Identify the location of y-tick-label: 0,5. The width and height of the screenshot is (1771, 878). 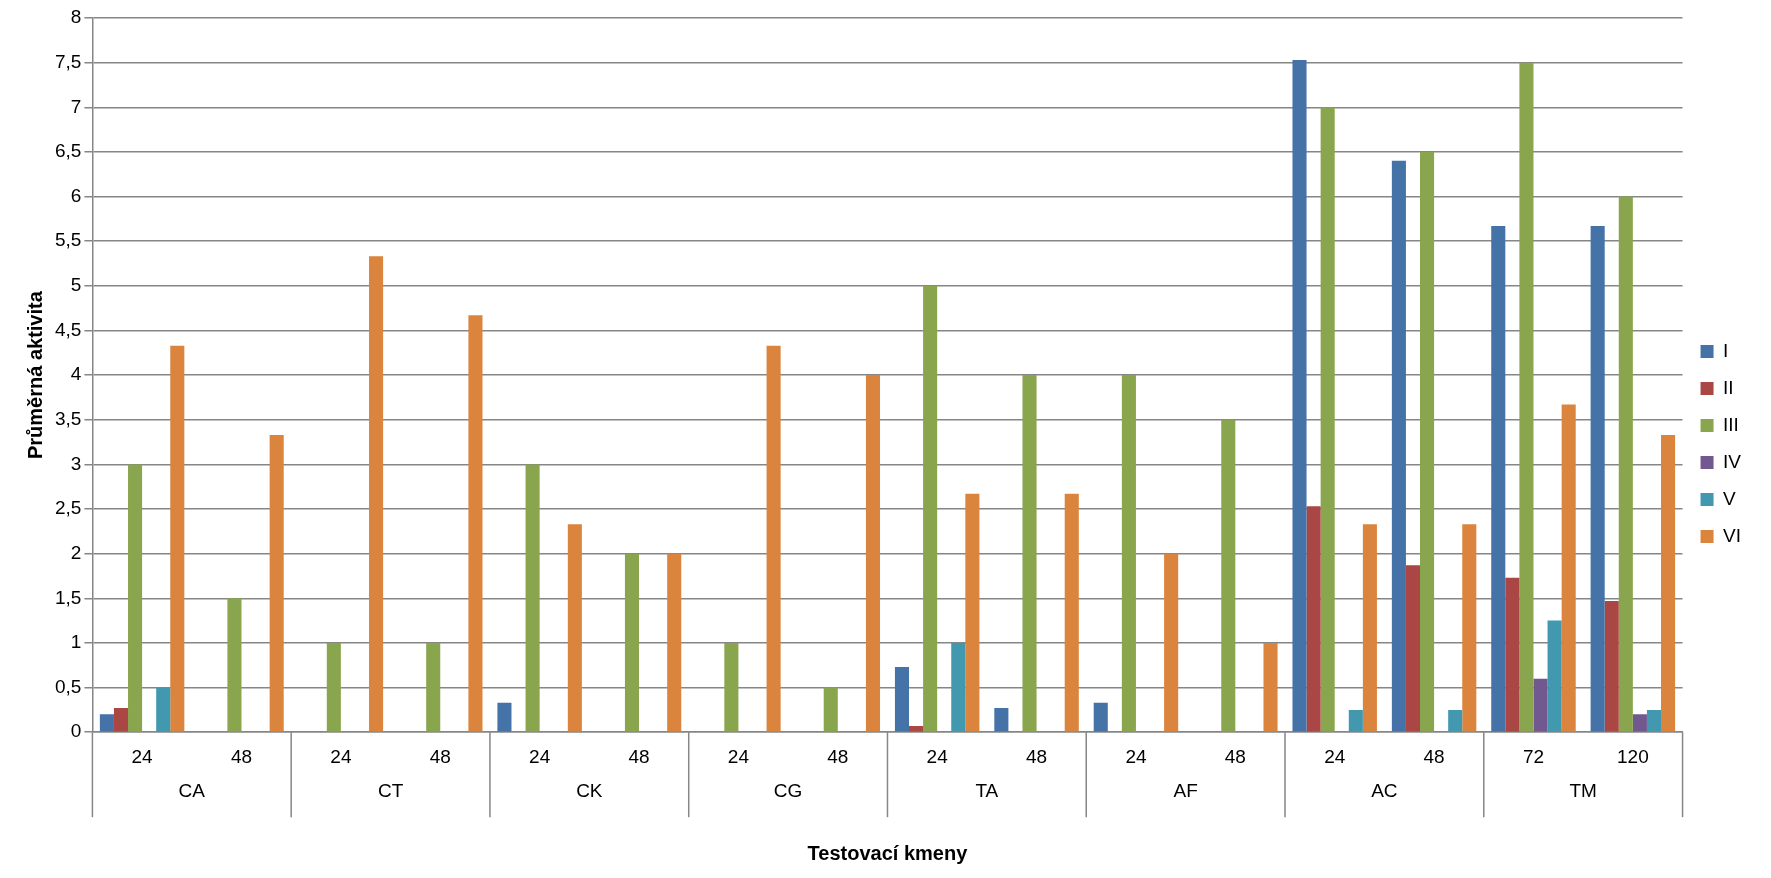
(68, 686).